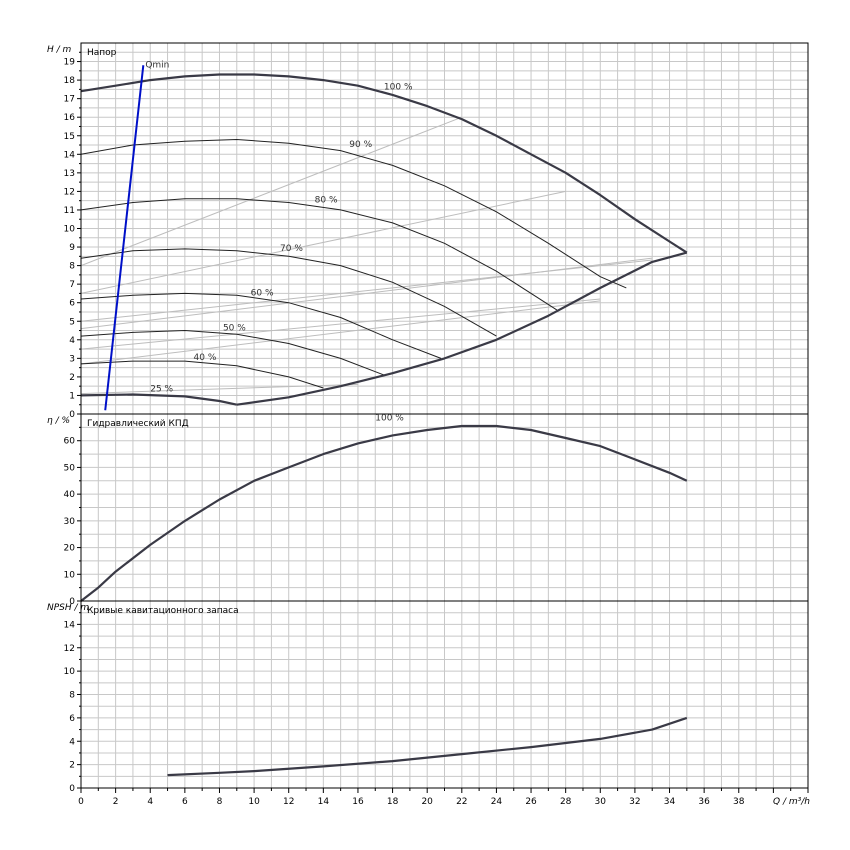  I want to click on x-tick-label: 34, so click(670, 802).